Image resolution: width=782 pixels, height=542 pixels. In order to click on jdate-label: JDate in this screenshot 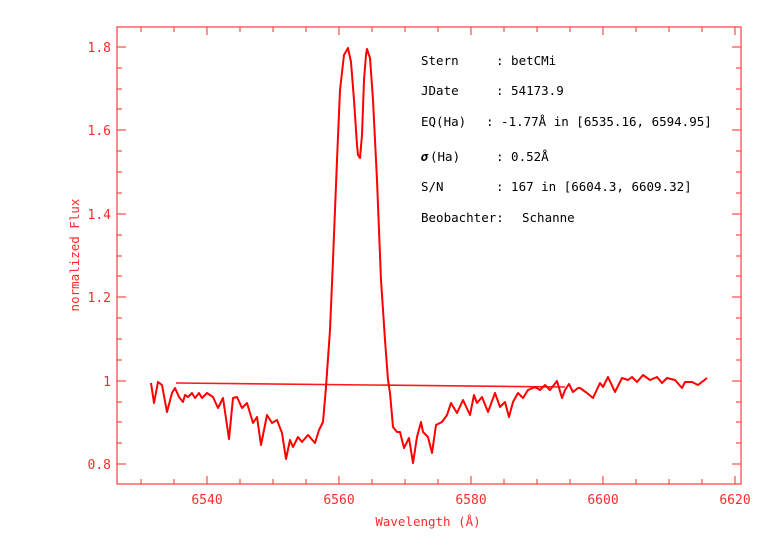, I will do `click(440, 90)`.